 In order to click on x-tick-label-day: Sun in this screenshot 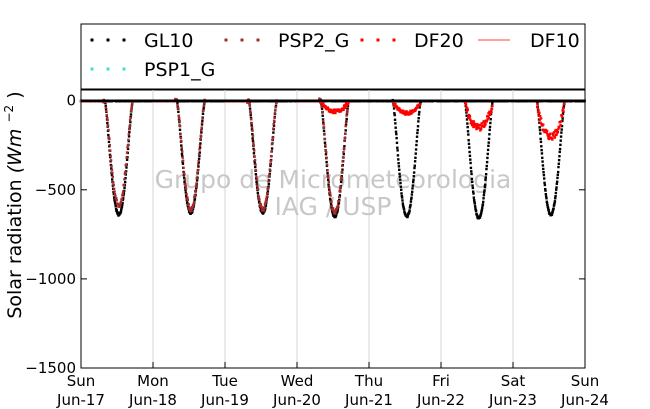, I will do `click(585, 381)`.